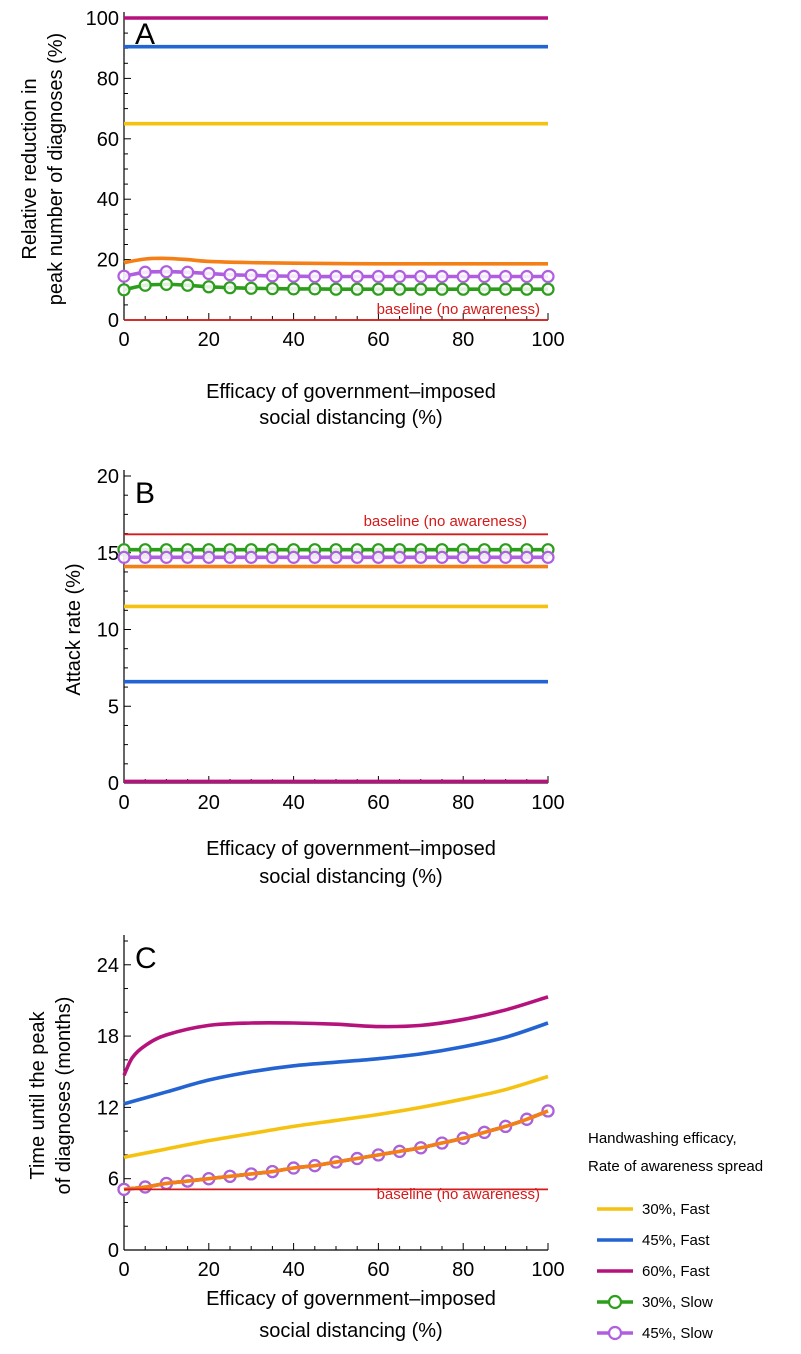  What do you see at coordinates (74, 629) in the screenshot?
I see `panel-b-y-axis-title: Attack rate (%)` at bounding box center [74, 629].